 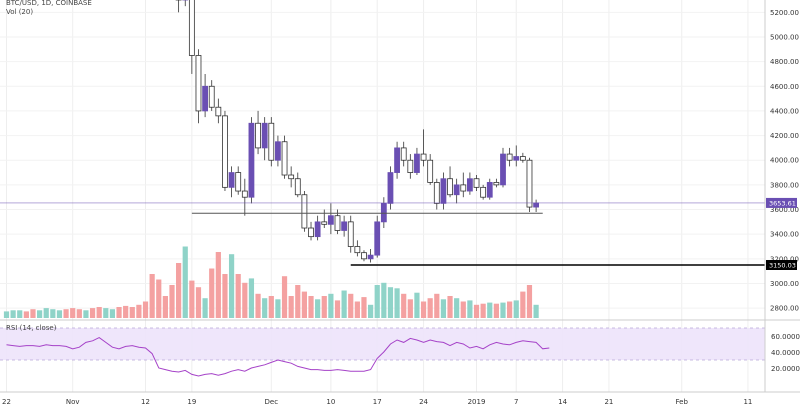 I want to click on rsi-tick-label: 20.0000, so click(x=785, y=369).